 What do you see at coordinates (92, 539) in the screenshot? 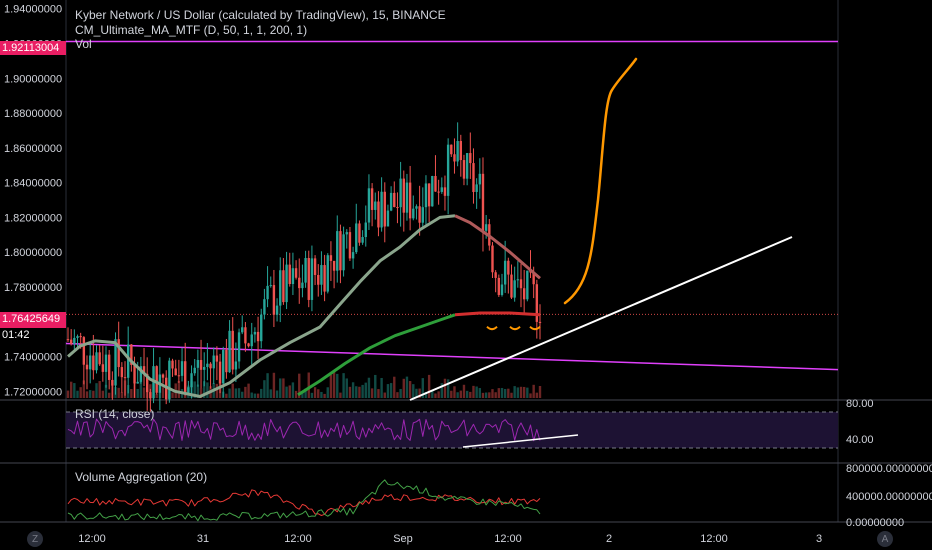
I see `time-tick: 12:00` at bounding box center [92, 539].